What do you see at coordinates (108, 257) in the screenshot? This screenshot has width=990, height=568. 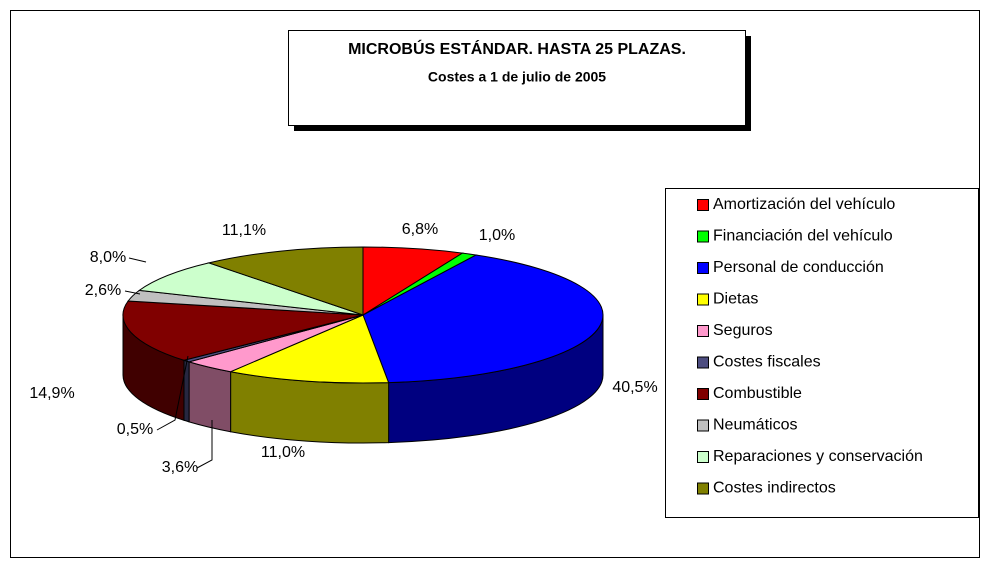 I see `data-label: 8,0%` at bounding box center [108, 257].